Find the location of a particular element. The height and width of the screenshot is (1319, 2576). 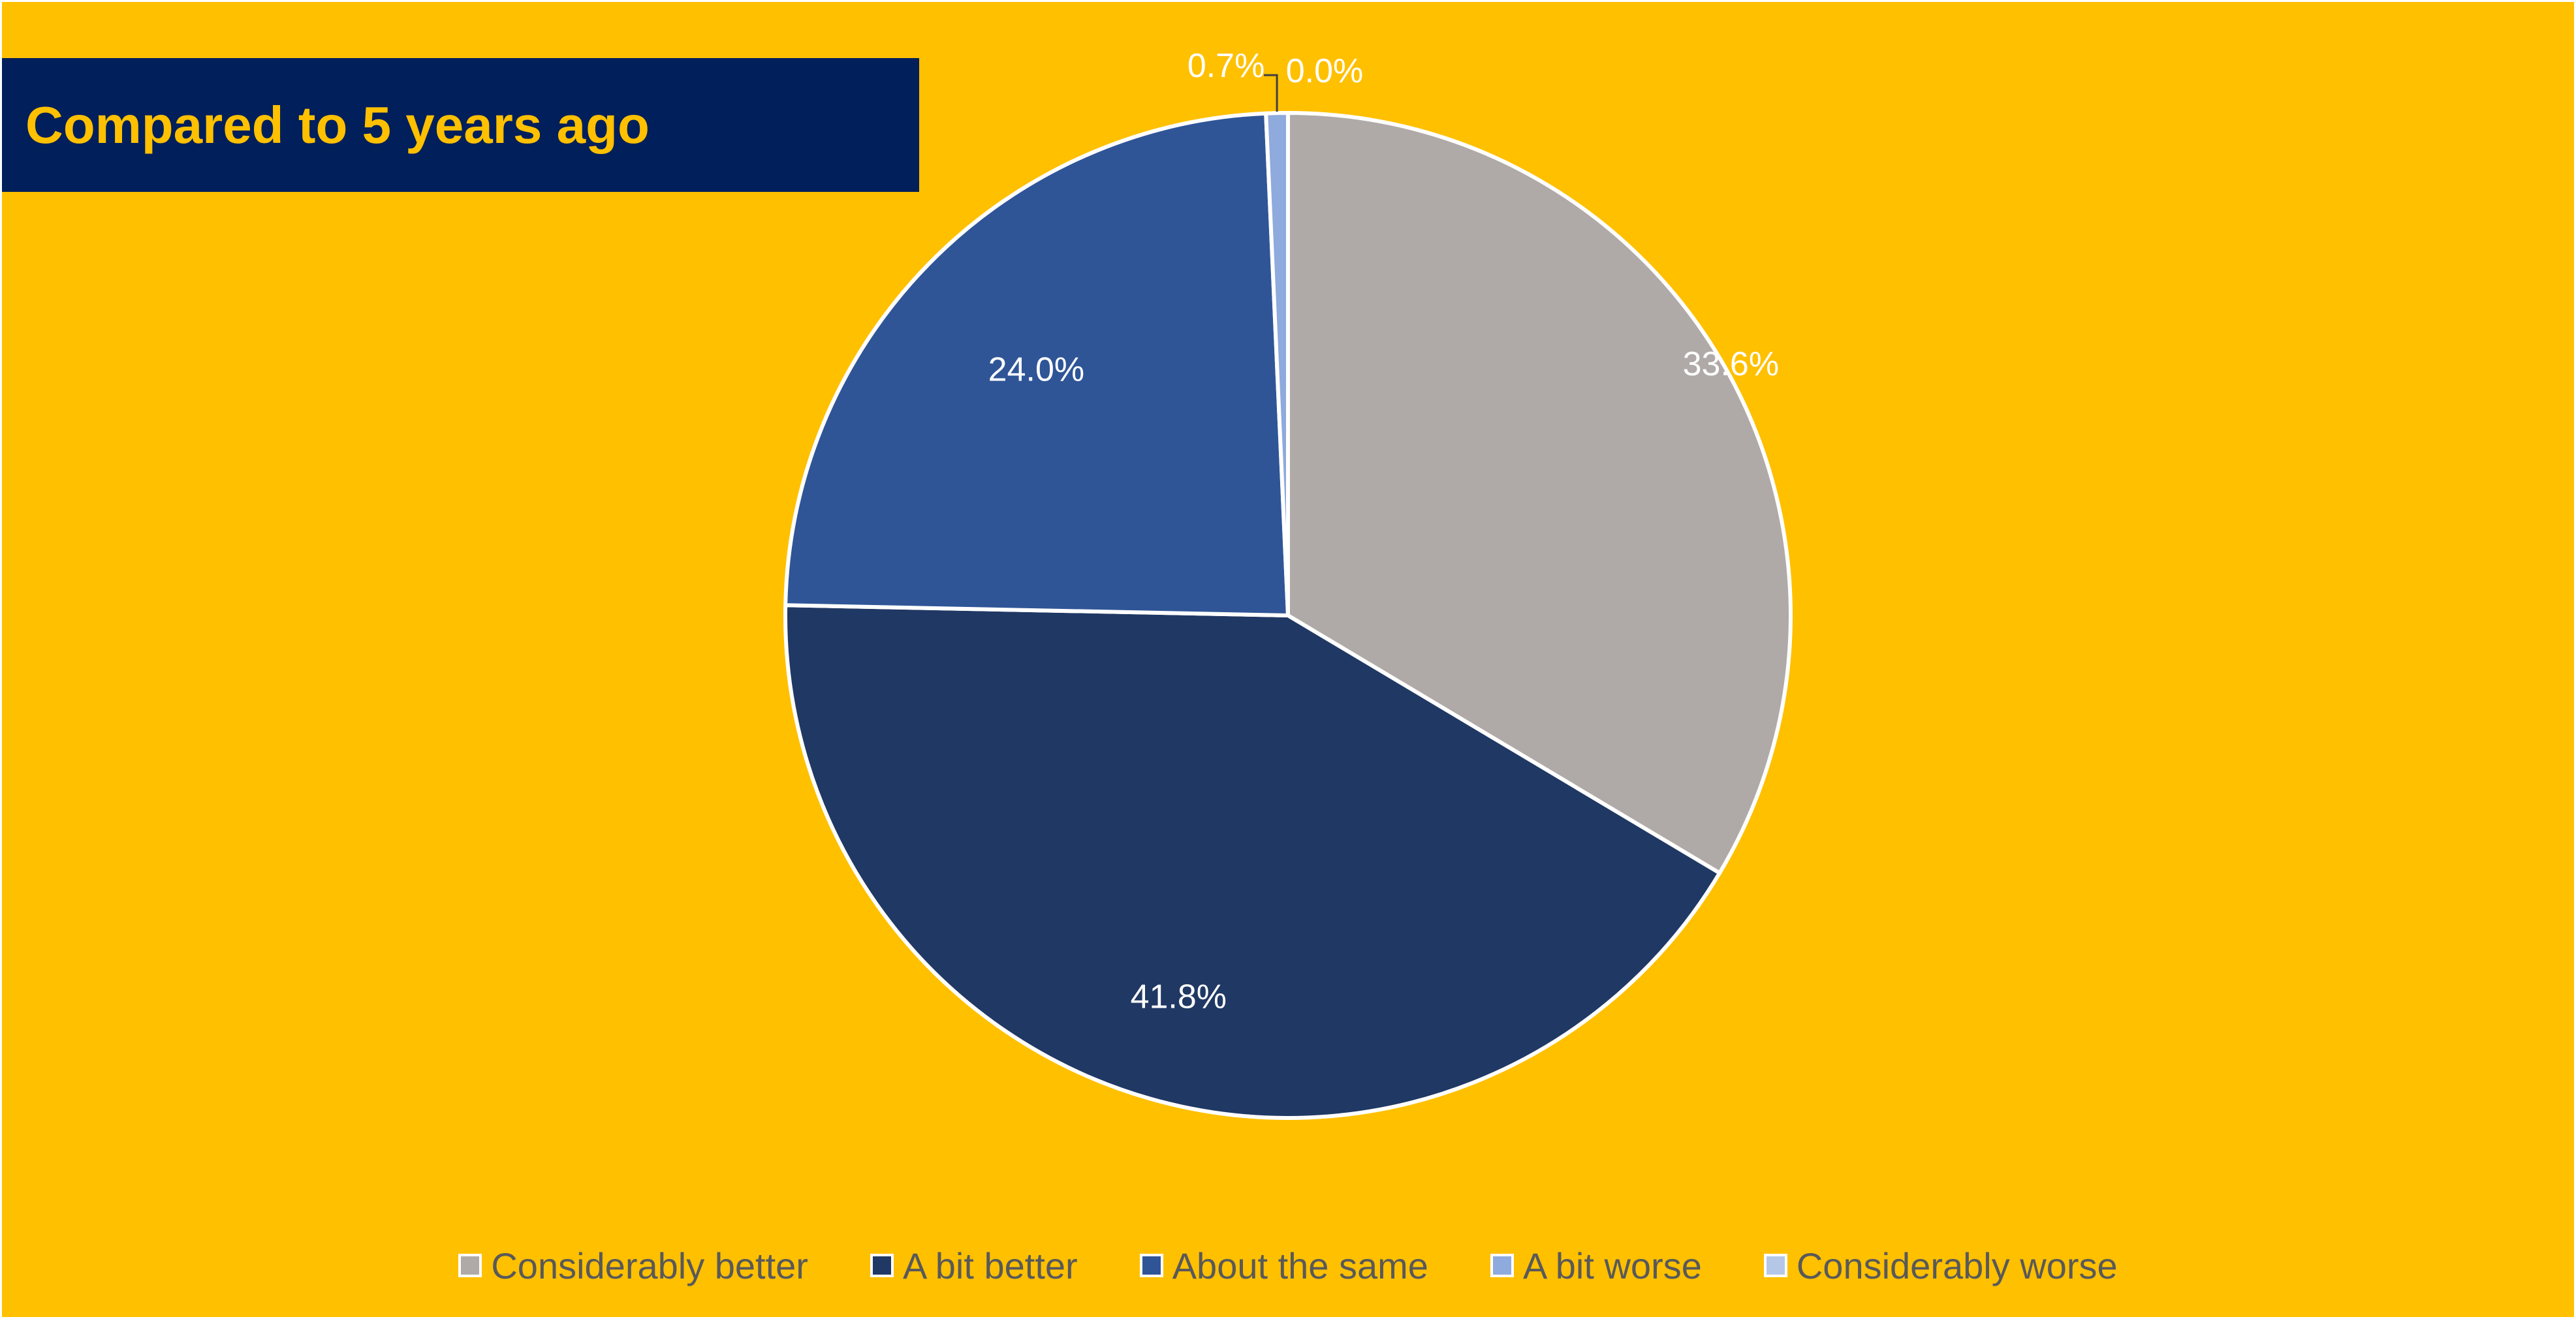

title-box: Compared to 5 years ago is located at coordinates (460, 125).